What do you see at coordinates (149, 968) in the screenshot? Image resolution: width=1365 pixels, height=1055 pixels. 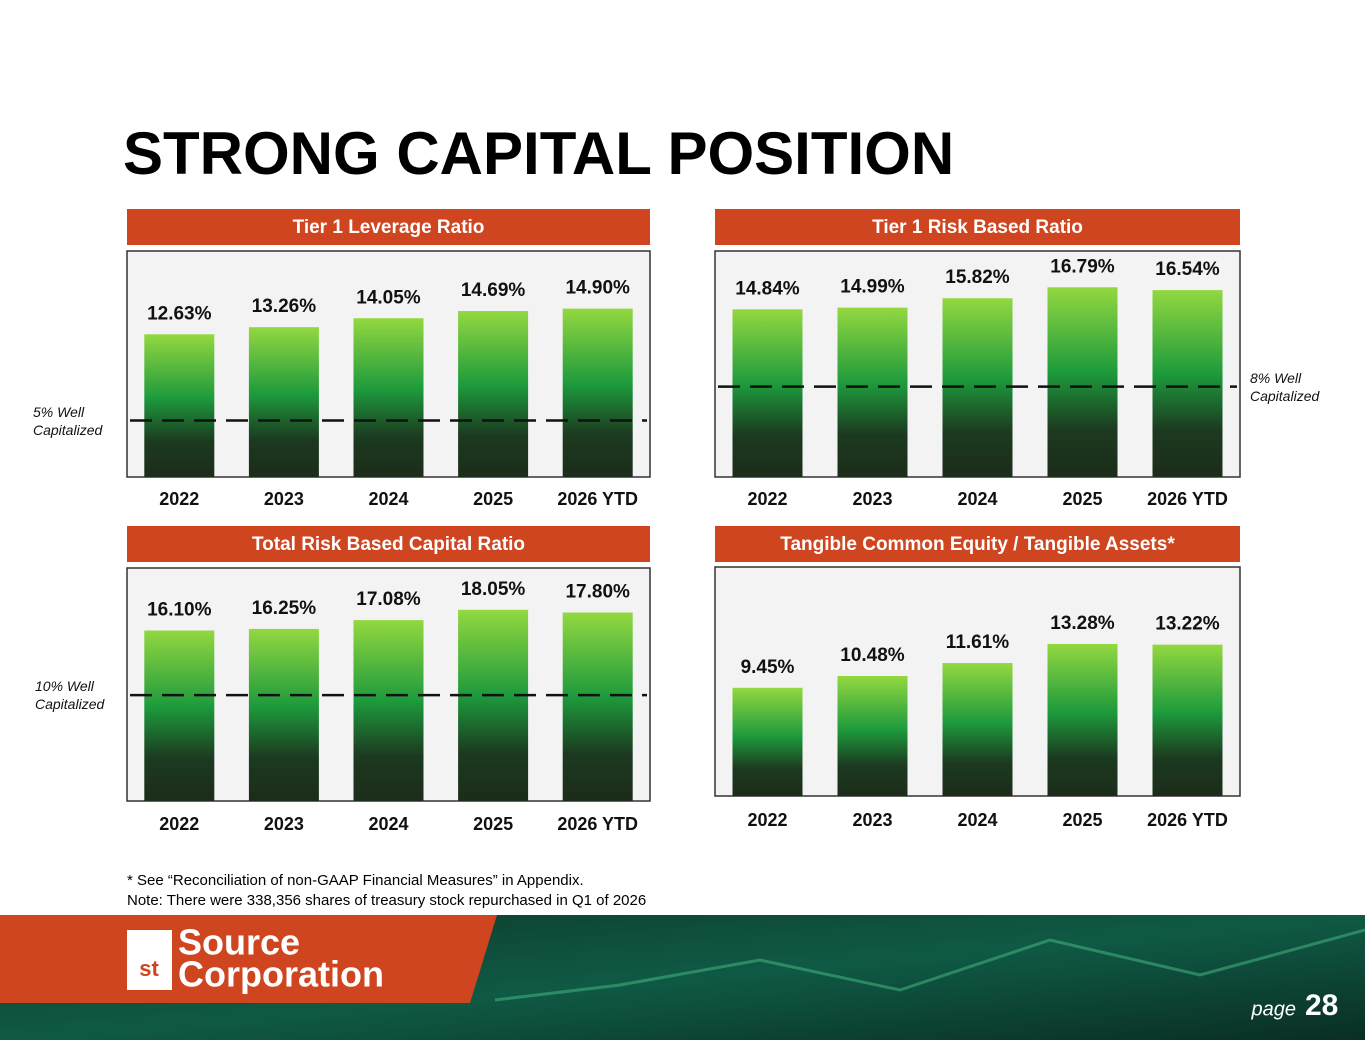 I see `logo-mark: st` at bounding box center [149, 968].